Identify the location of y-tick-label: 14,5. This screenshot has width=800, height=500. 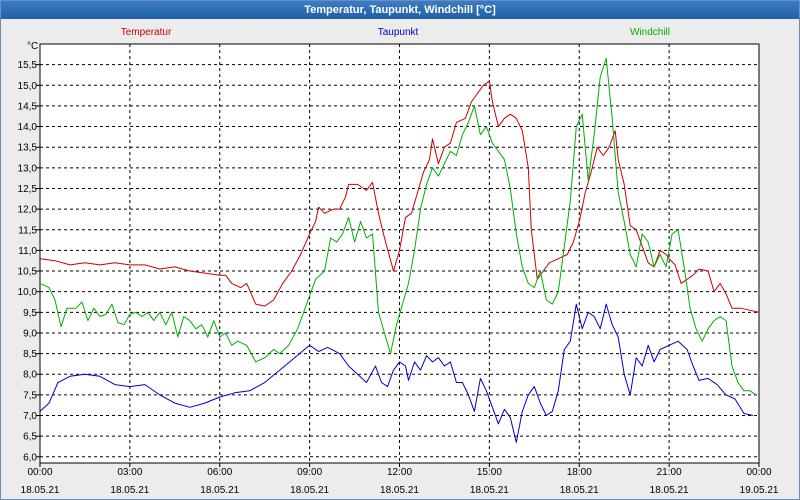
(28, 106).